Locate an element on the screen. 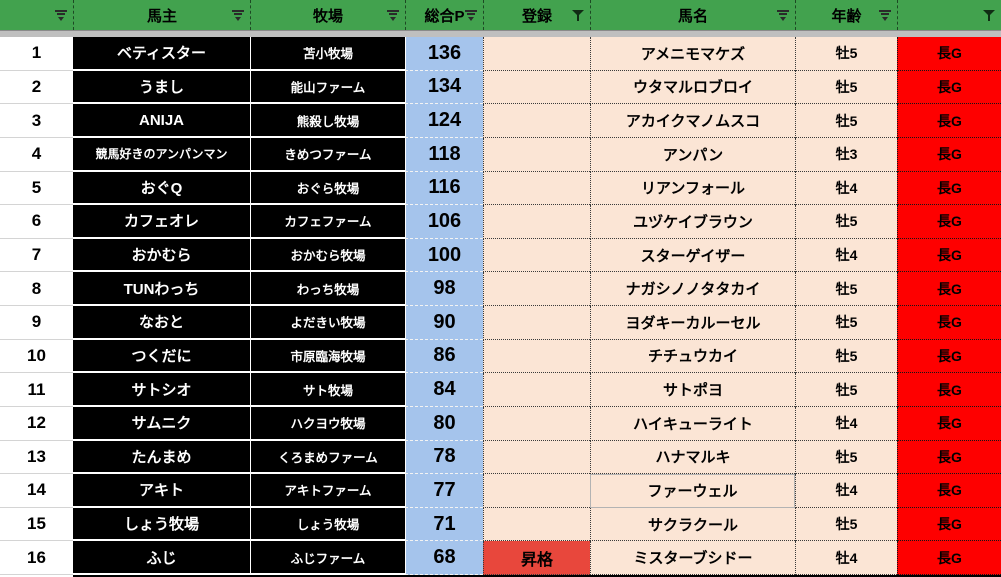  farm-cell: アキトファーム is located at coordinates (327, 491).